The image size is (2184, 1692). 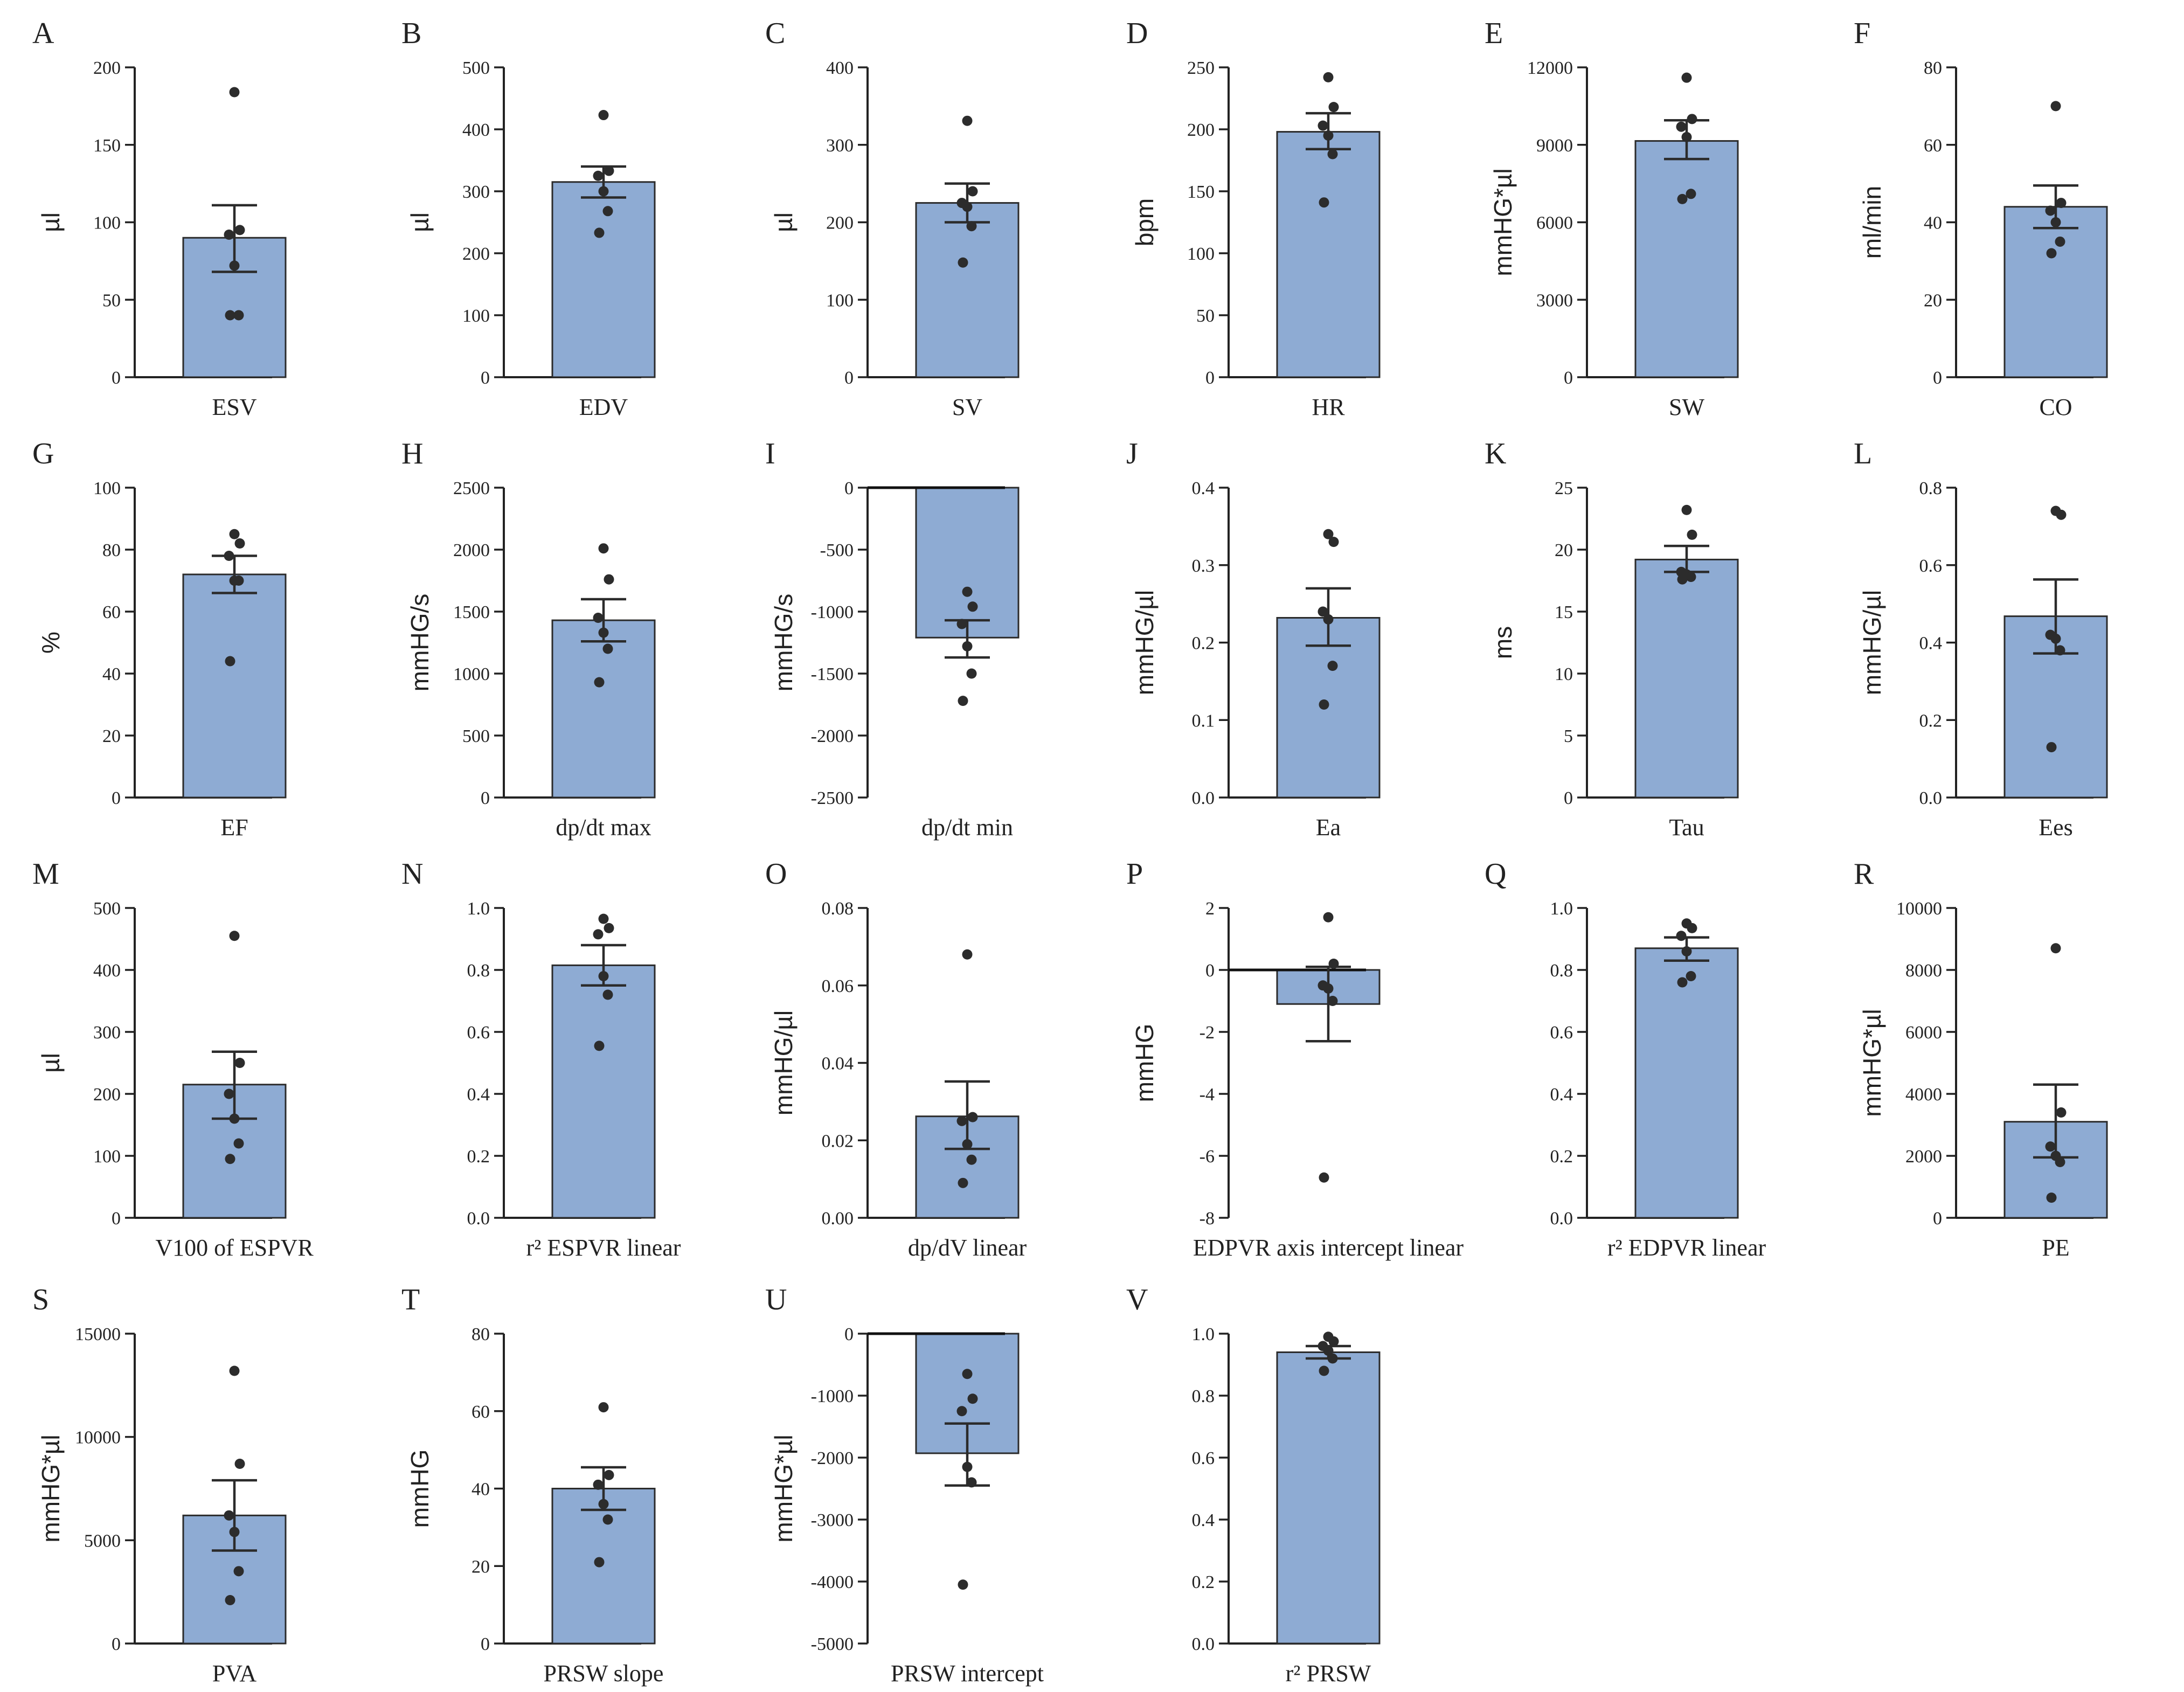 I want to click on y-tick-label: 60, so click(x=111, y=612).